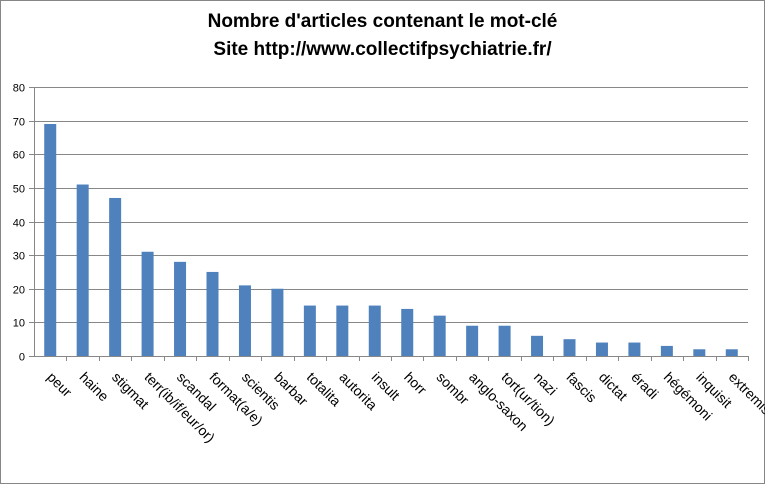 This screenshot has width=765, height=484. I want to click on y-tick-label: 70, so click(19, 123).